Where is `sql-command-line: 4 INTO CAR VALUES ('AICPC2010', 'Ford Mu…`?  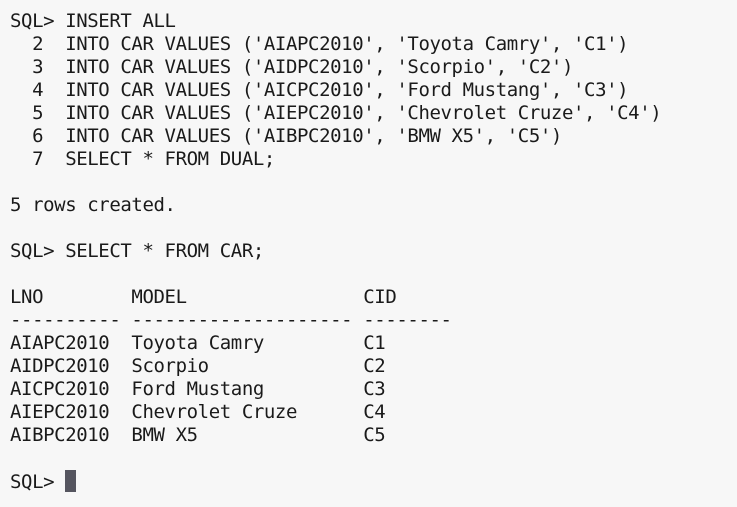
sql-command-line: 4 INTO CAR VALUES ('AICPC2010', 'Ford Mu… is located at coordinates (319, 90).